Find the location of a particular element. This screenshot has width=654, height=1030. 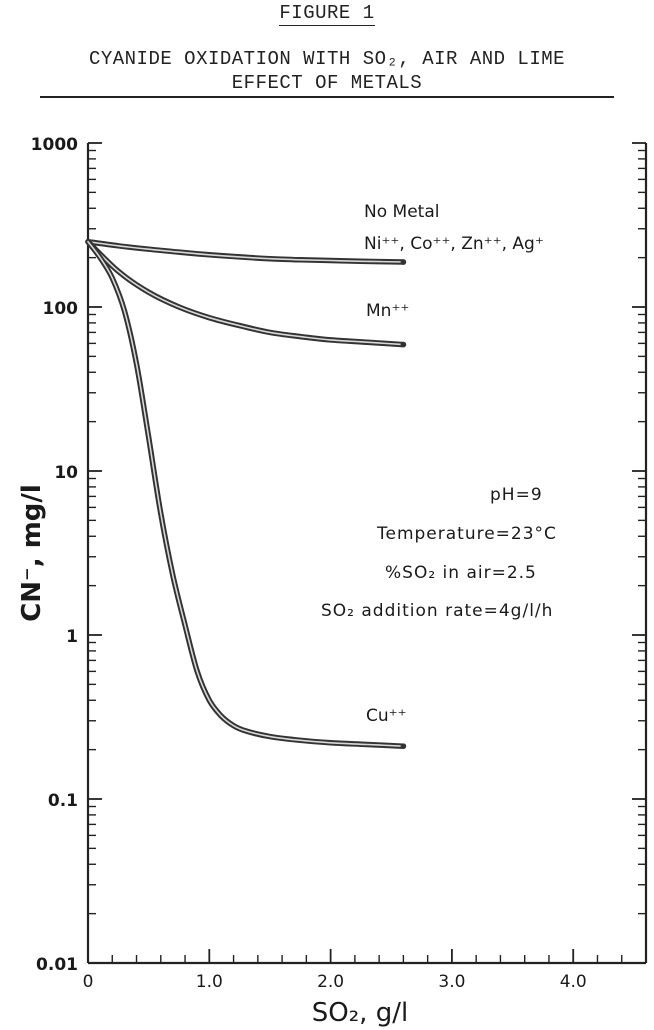

y-axis-label: CN⁻, mg/l is located at coordinates (32, 553).